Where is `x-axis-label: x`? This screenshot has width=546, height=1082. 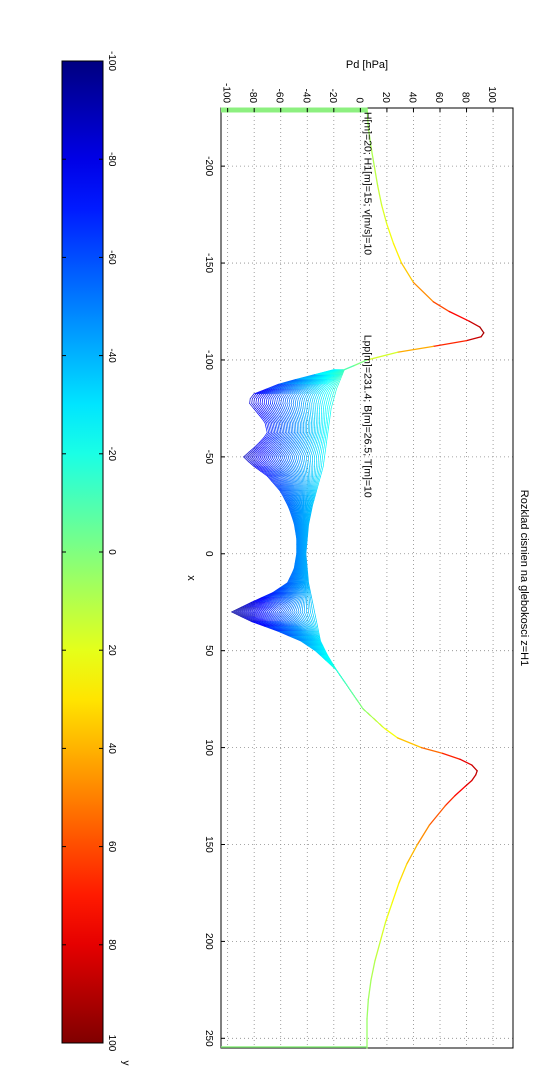
x-axis-label: x is located at coordinates (191, 578).